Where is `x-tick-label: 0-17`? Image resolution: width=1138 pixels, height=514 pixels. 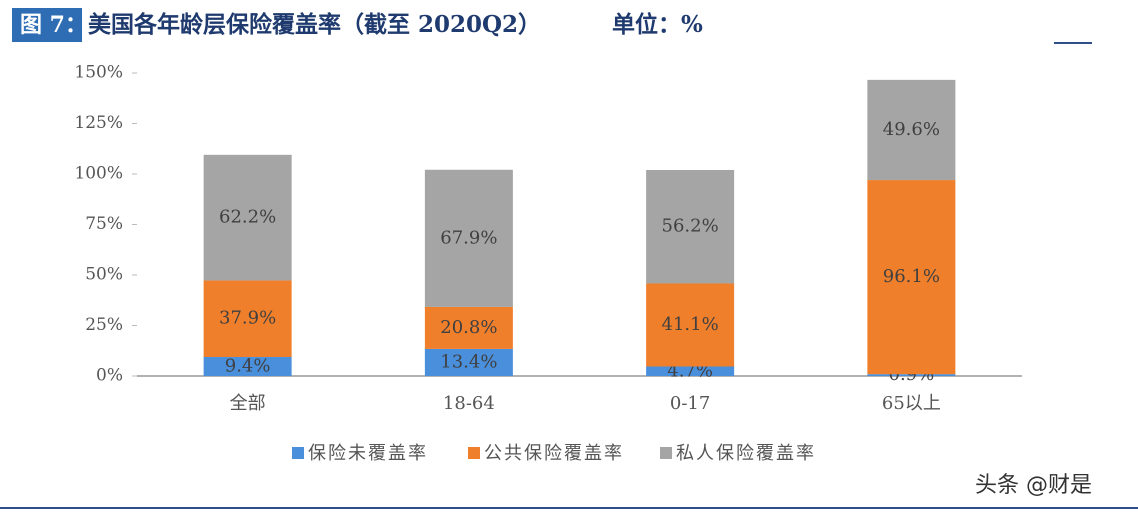
x-tick-label: 0-17 is located at coordinates (690, 403).